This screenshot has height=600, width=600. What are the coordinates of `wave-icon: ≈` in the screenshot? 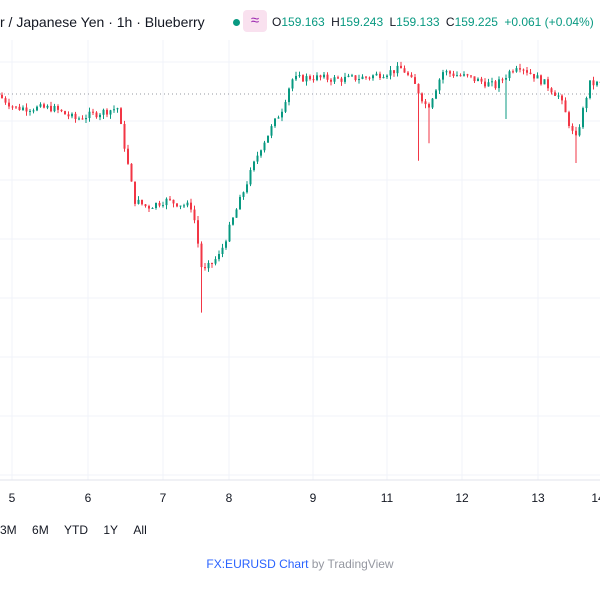 It's located at (255, 21).